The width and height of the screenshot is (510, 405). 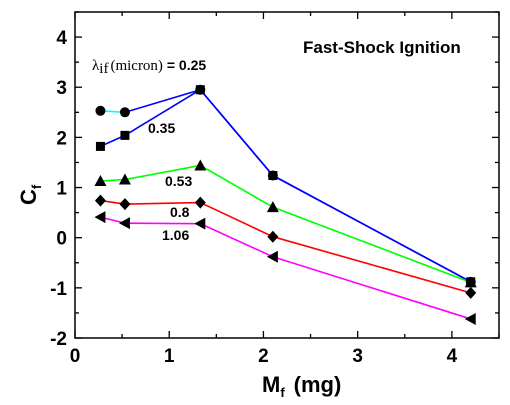 I want to click on y-tick-label: -1, so click(x=58, y=289).